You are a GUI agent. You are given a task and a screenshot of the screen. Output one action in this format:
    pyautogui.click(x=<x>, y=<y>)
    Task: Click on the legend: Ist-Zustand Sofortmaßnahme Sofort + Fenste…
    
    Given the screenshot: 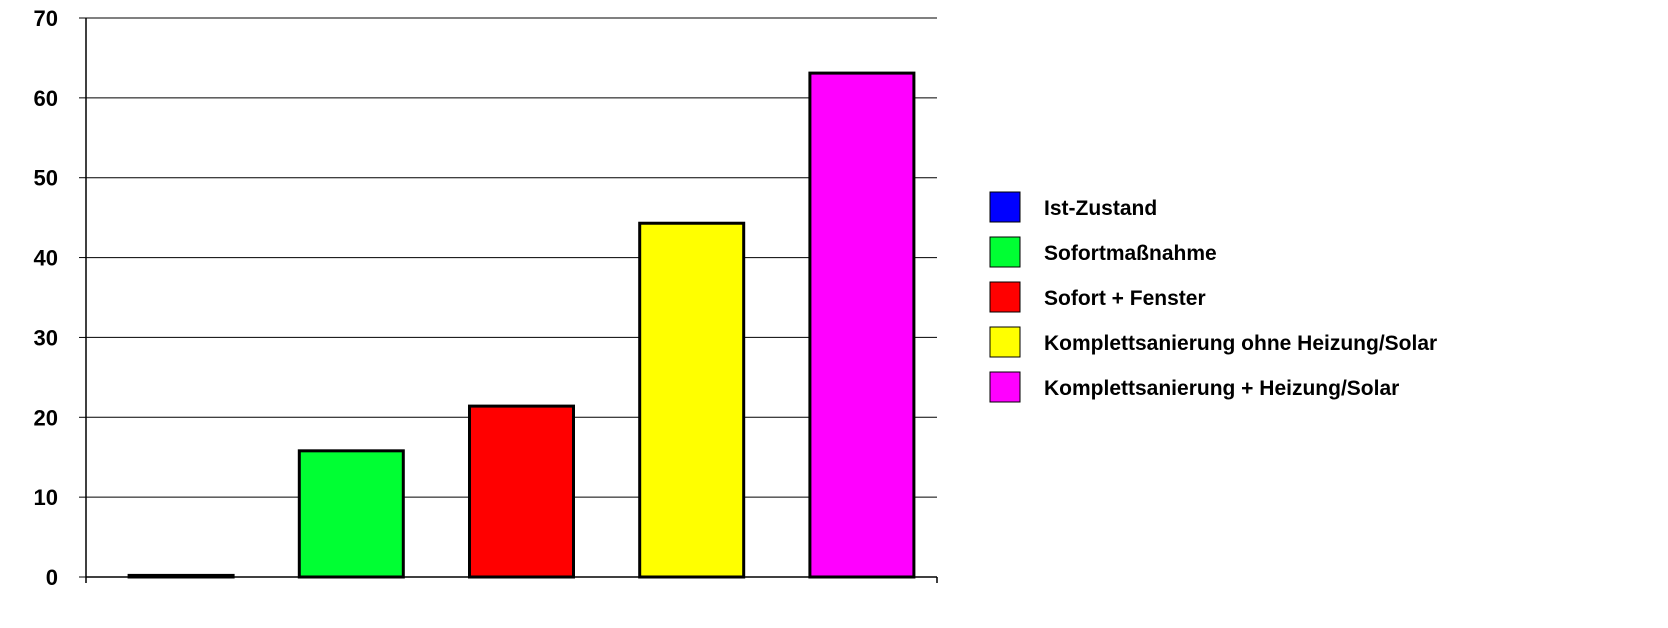 What is the action you would take?
    pyautogui.click(x=1213, y=297)
    